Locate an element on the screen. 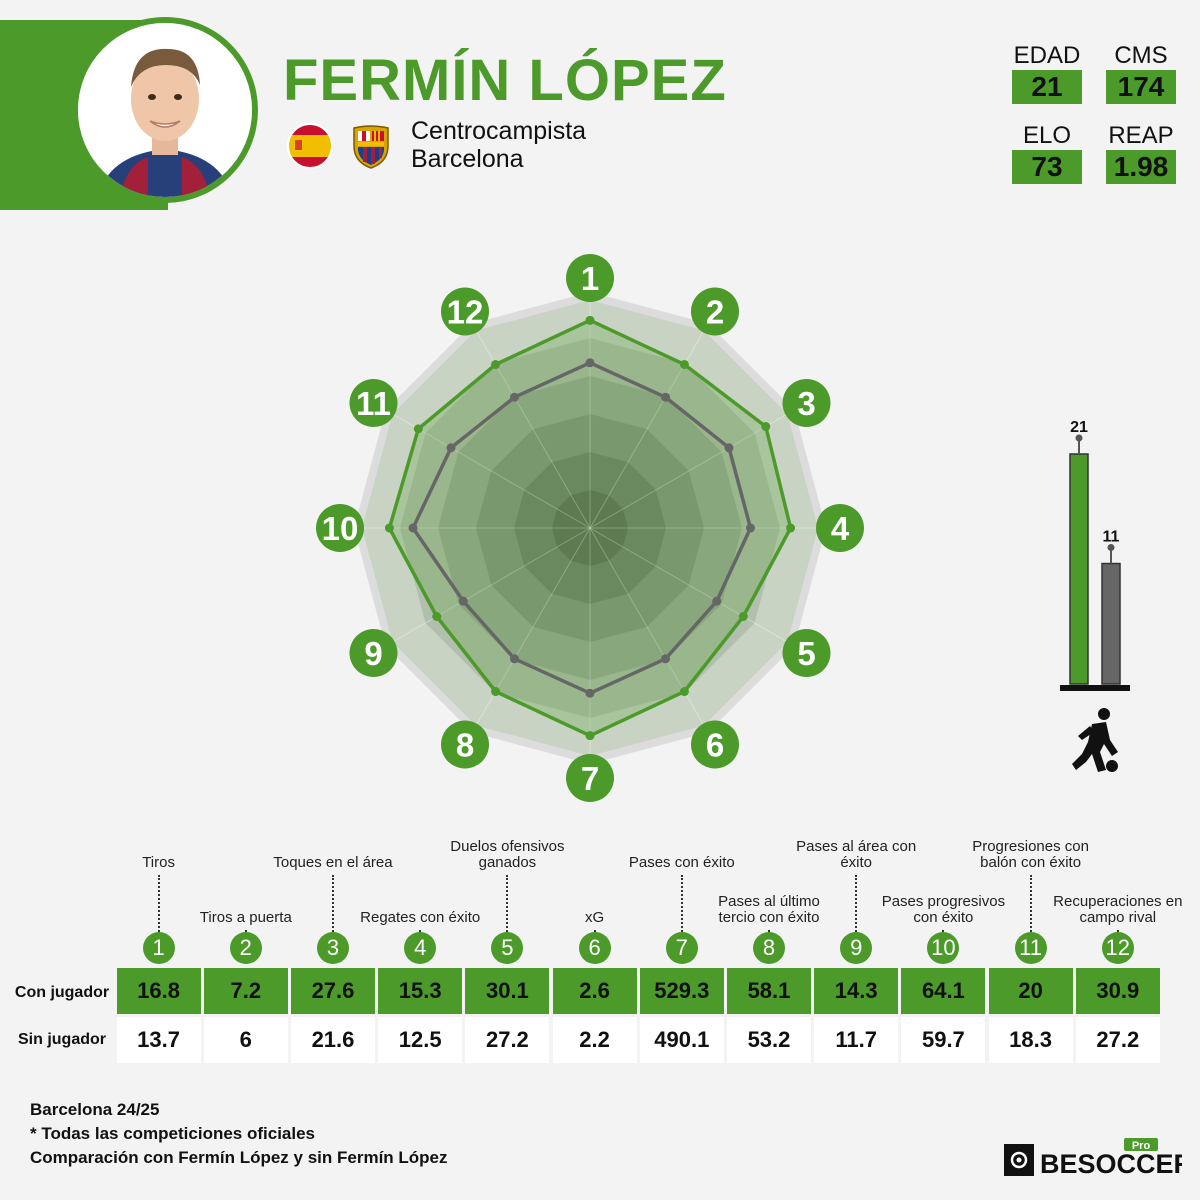 The height and width of the screenshot is (1200, 1200). cell-with-12: 30.9 is located at coordinates (1117, 991).